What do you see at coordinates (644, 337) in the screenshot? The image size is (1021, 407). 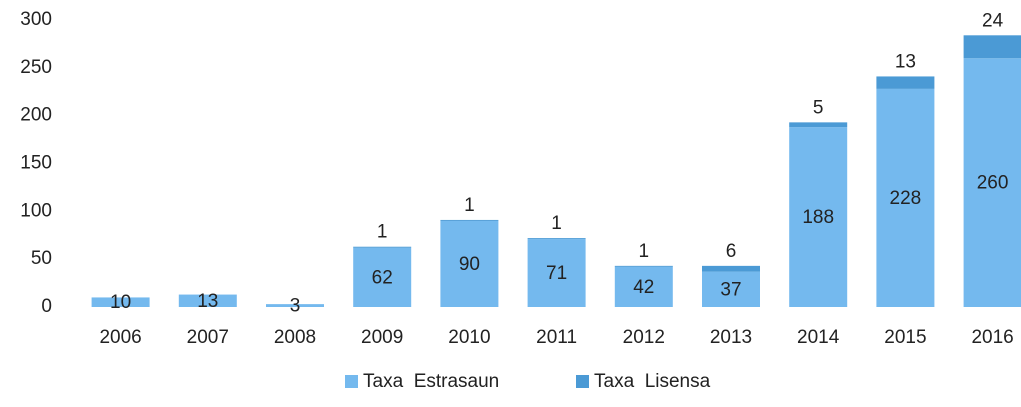 I see `x-tick-label: 2012` at bounding box center [644, 337].